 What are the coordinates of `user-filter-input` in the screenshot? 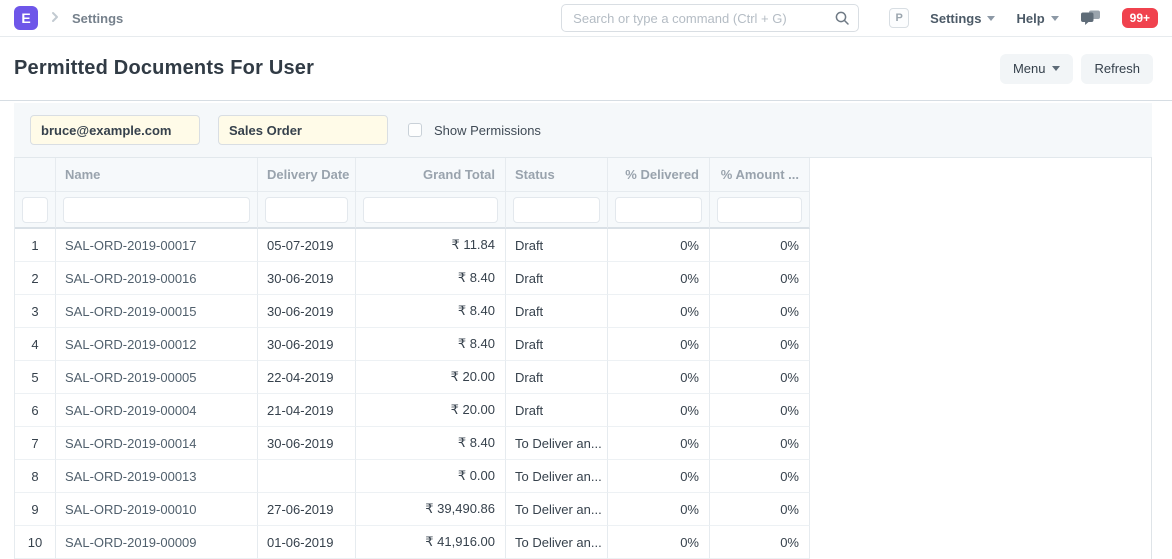 It's located at (115, 130).